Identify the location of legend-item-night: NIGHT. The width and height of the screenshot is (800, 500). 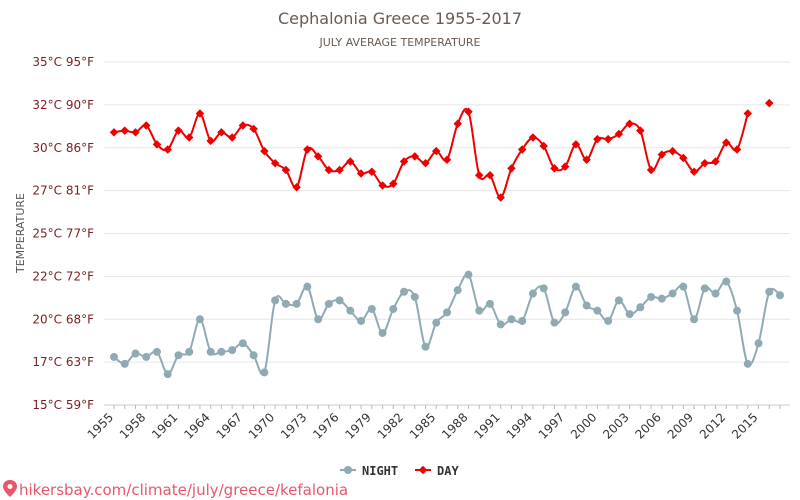
(369, 471).